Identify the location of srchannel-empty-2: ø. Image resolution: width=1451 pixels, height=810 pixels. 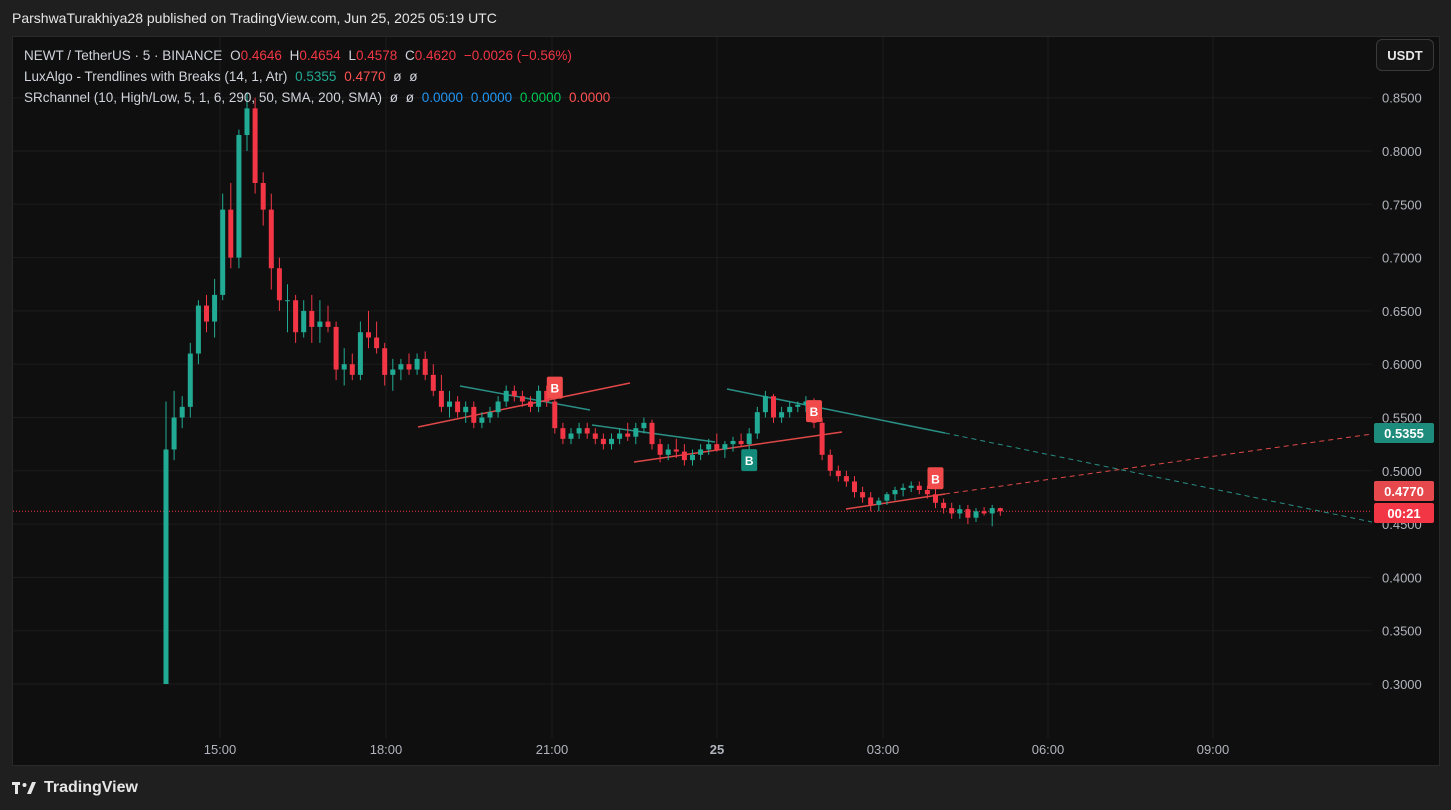
(409, 97).